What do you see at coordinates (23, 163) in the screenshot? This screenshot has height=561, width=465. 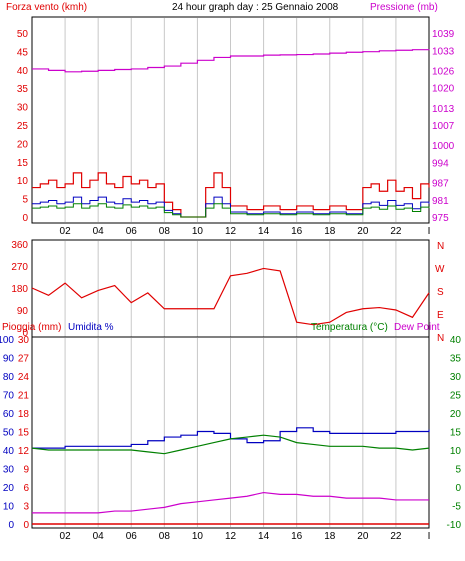 I see `y-tick-label: 15` at bounding box center [23, 163].